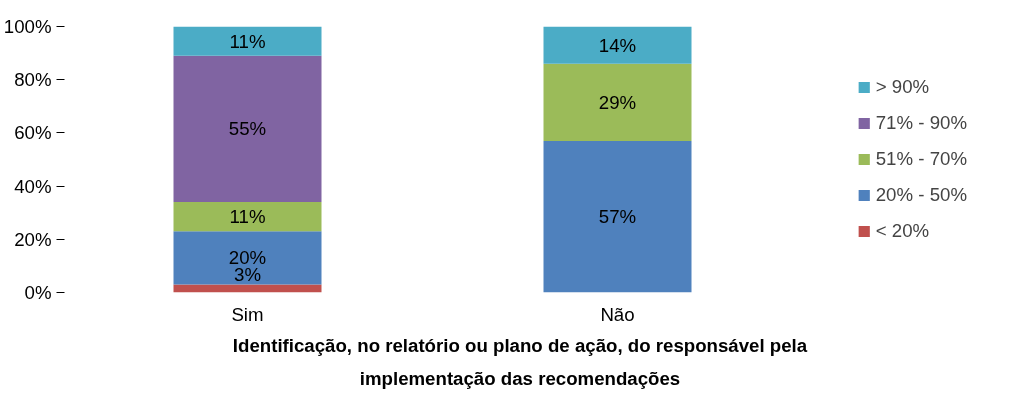 This screenshot has height=412, width=1016. I want to click on data-label: 55%, so click(247, 129).